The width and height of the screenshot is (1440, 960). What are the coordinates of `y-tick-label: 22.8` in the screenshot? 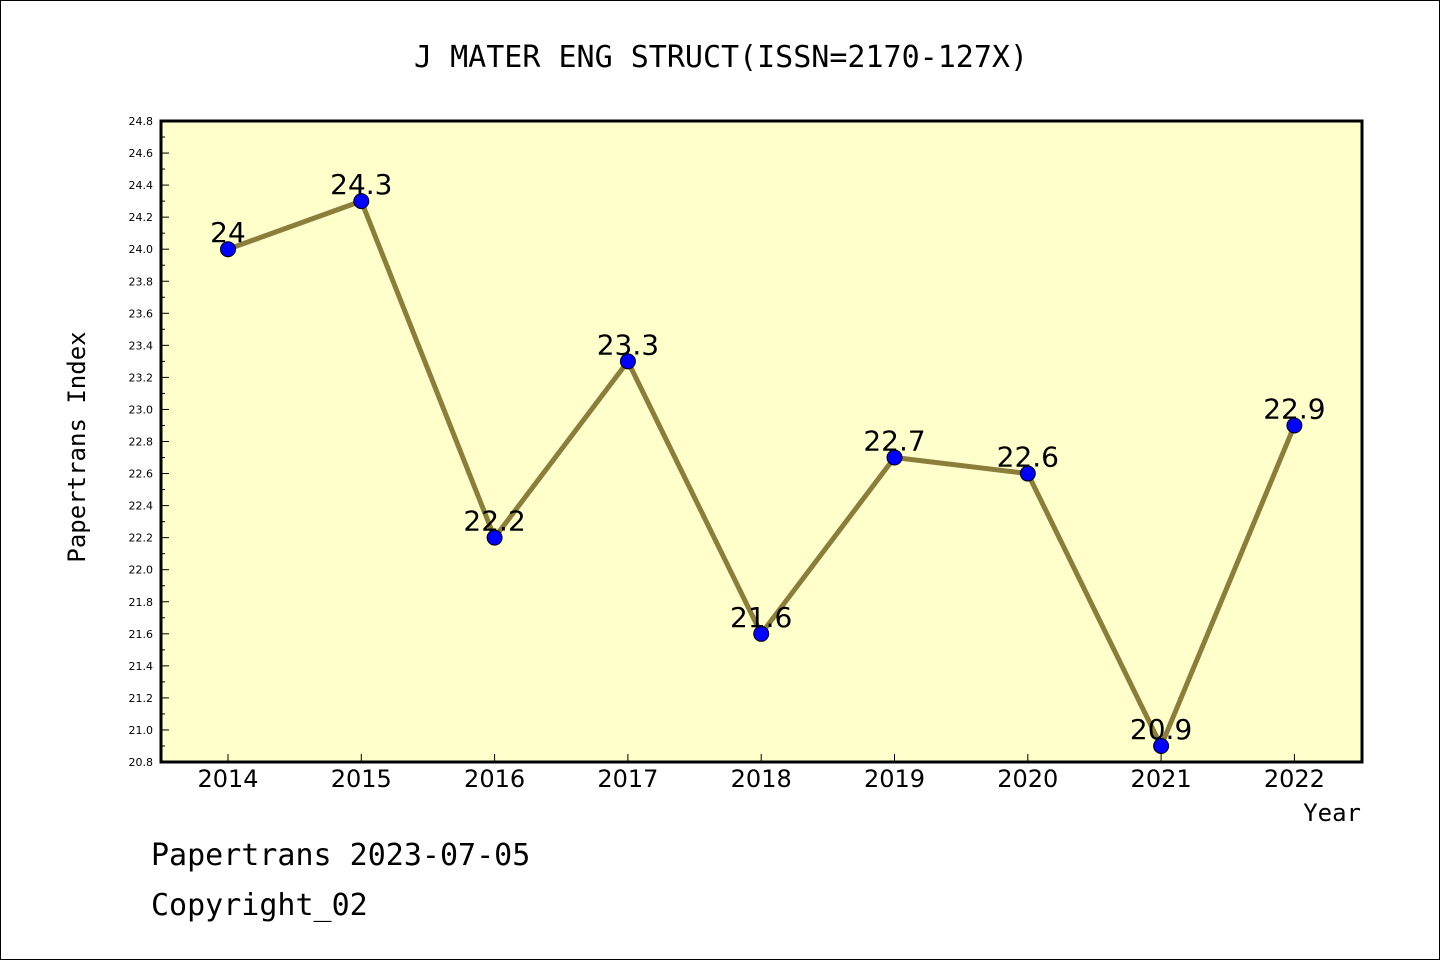 It's located at (141, 442).